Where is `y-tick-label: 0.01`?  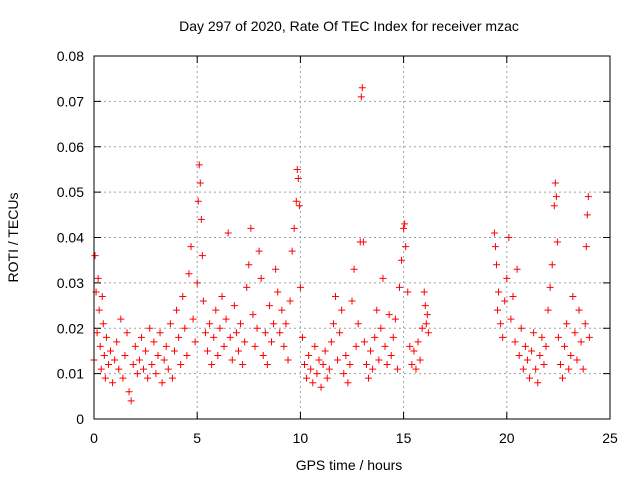
y-tick-label: 0.01 is located at coordinates (70, 374).